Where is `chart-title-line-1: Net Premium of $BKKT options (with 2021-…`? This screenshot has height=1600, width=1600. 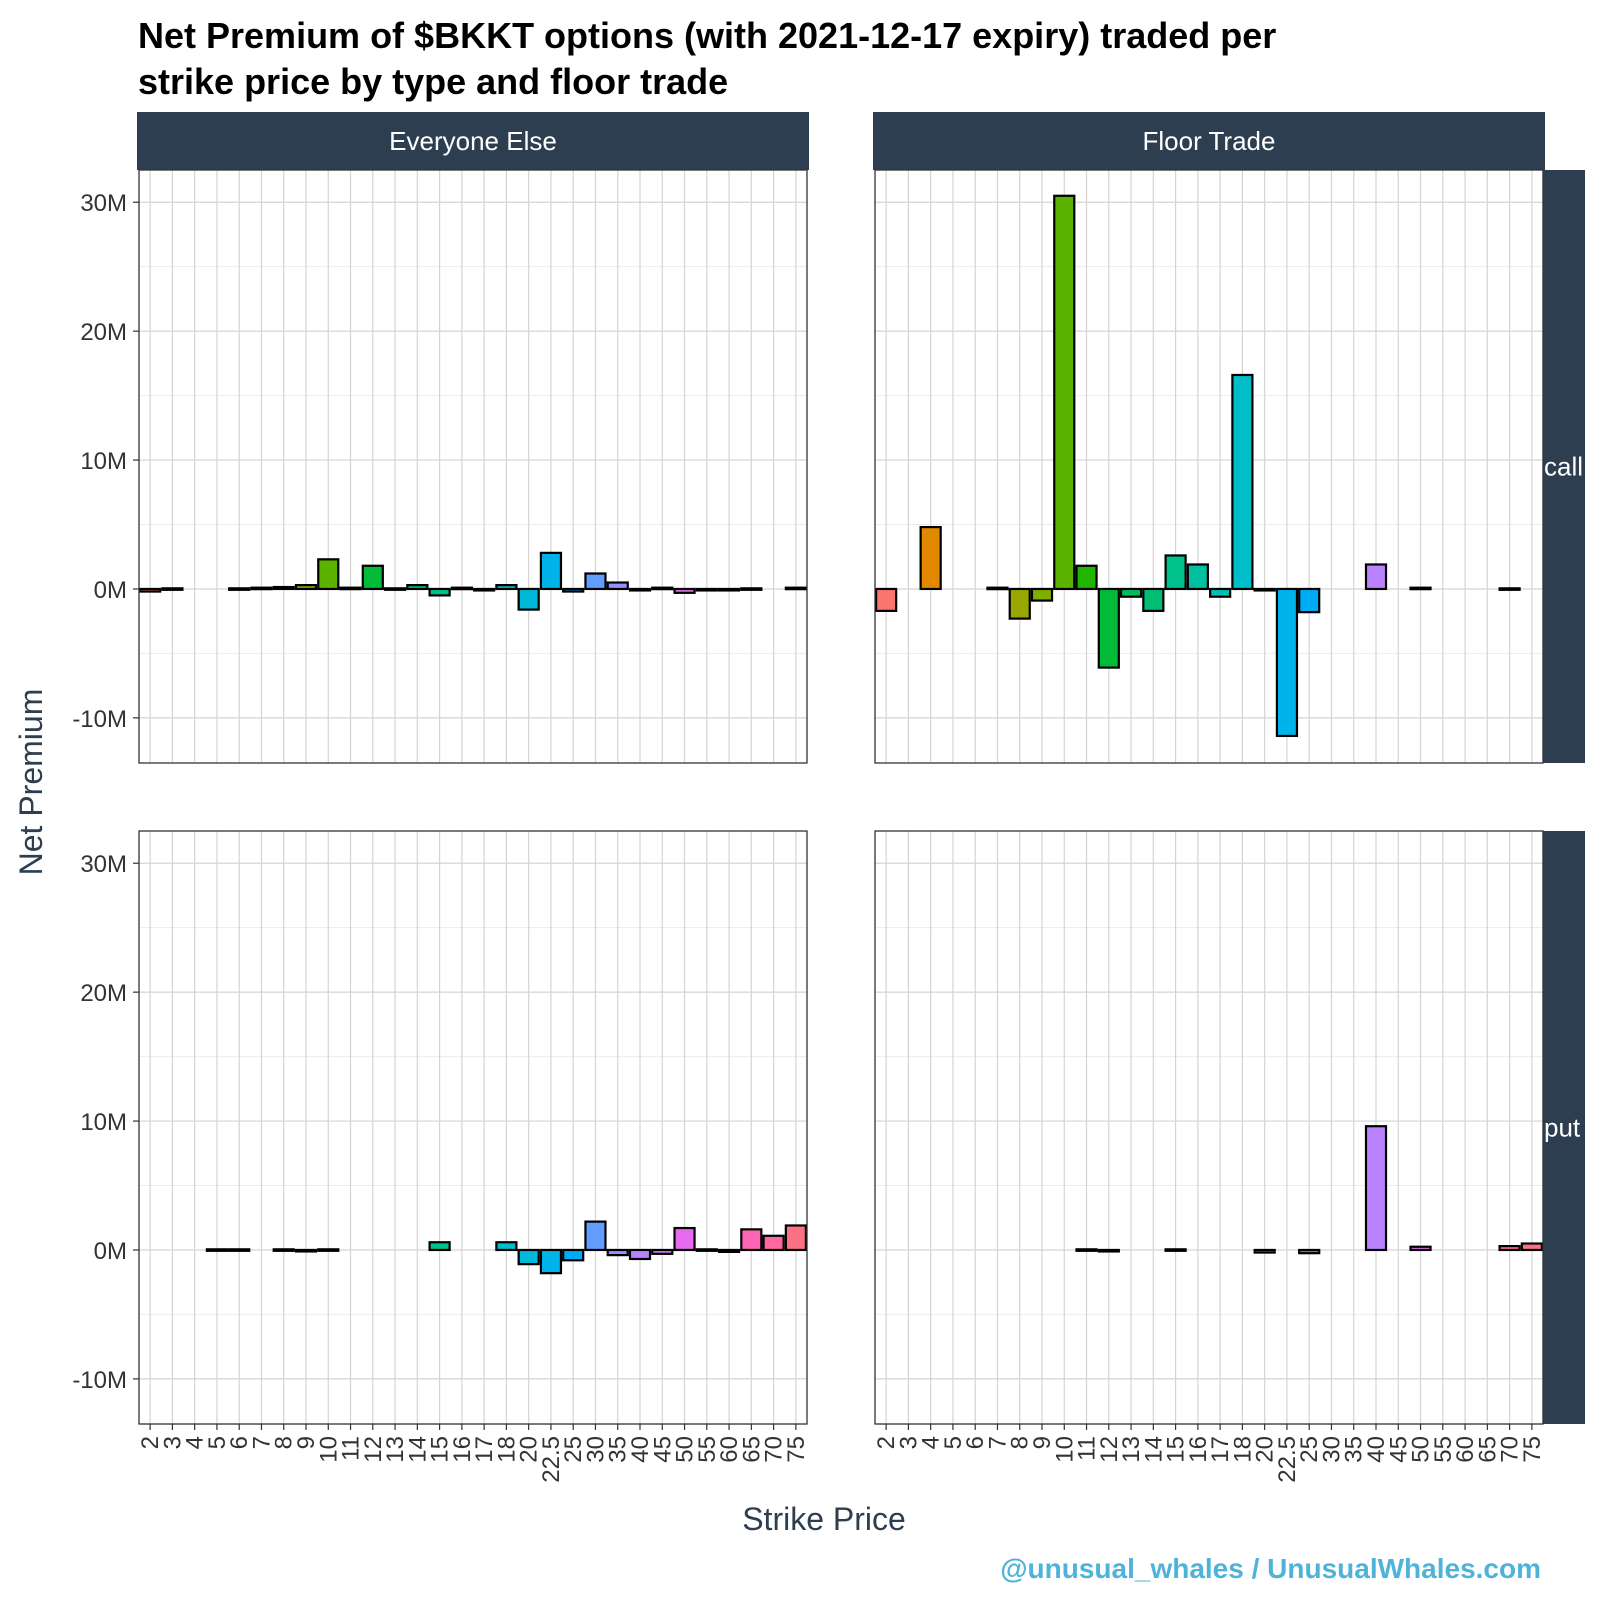 chart-title-line-1: Net Premium of $BKKT options (with 2021-… is located at coordinates (707, 35).